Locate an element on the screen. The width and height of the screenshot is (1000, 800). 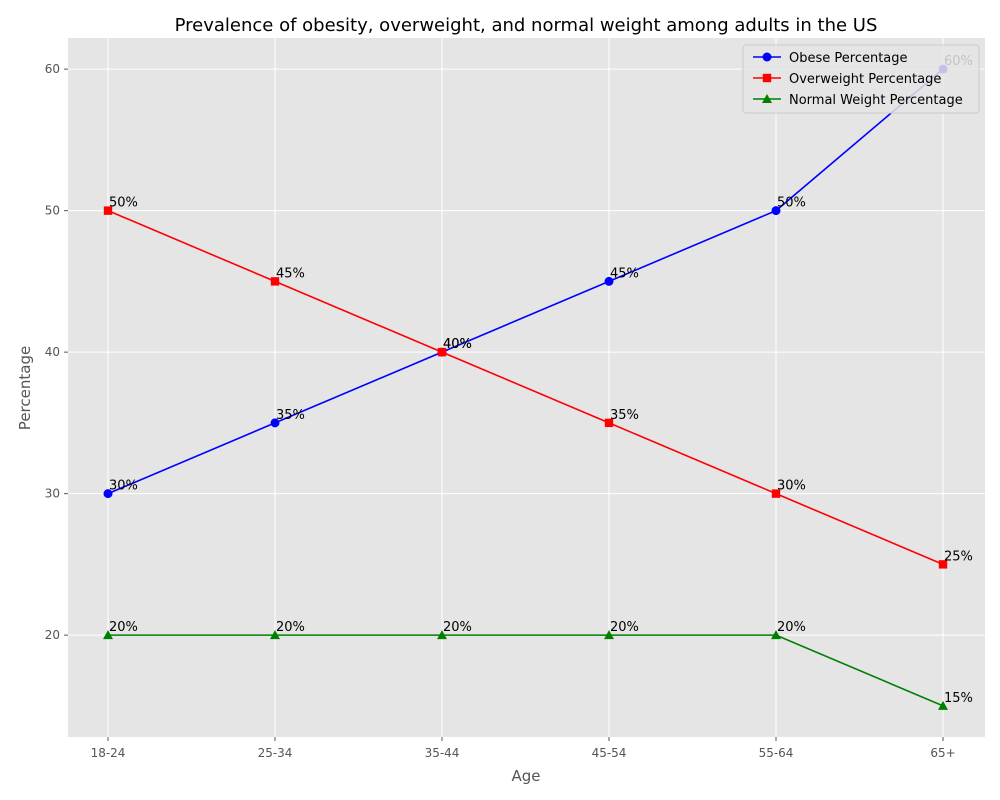
legend-label: Normal Weight Percentage is located at coordinates (876, 100).